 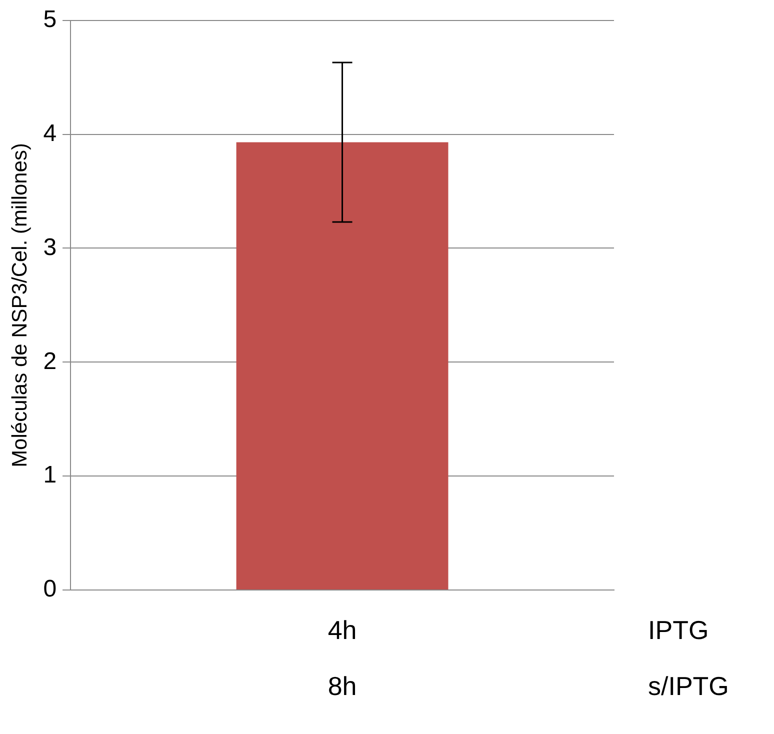 What do you see at coordinates (50, 361) in the screenshot?
I see `y-tick-label: 2` at bounding box center [50, 361].